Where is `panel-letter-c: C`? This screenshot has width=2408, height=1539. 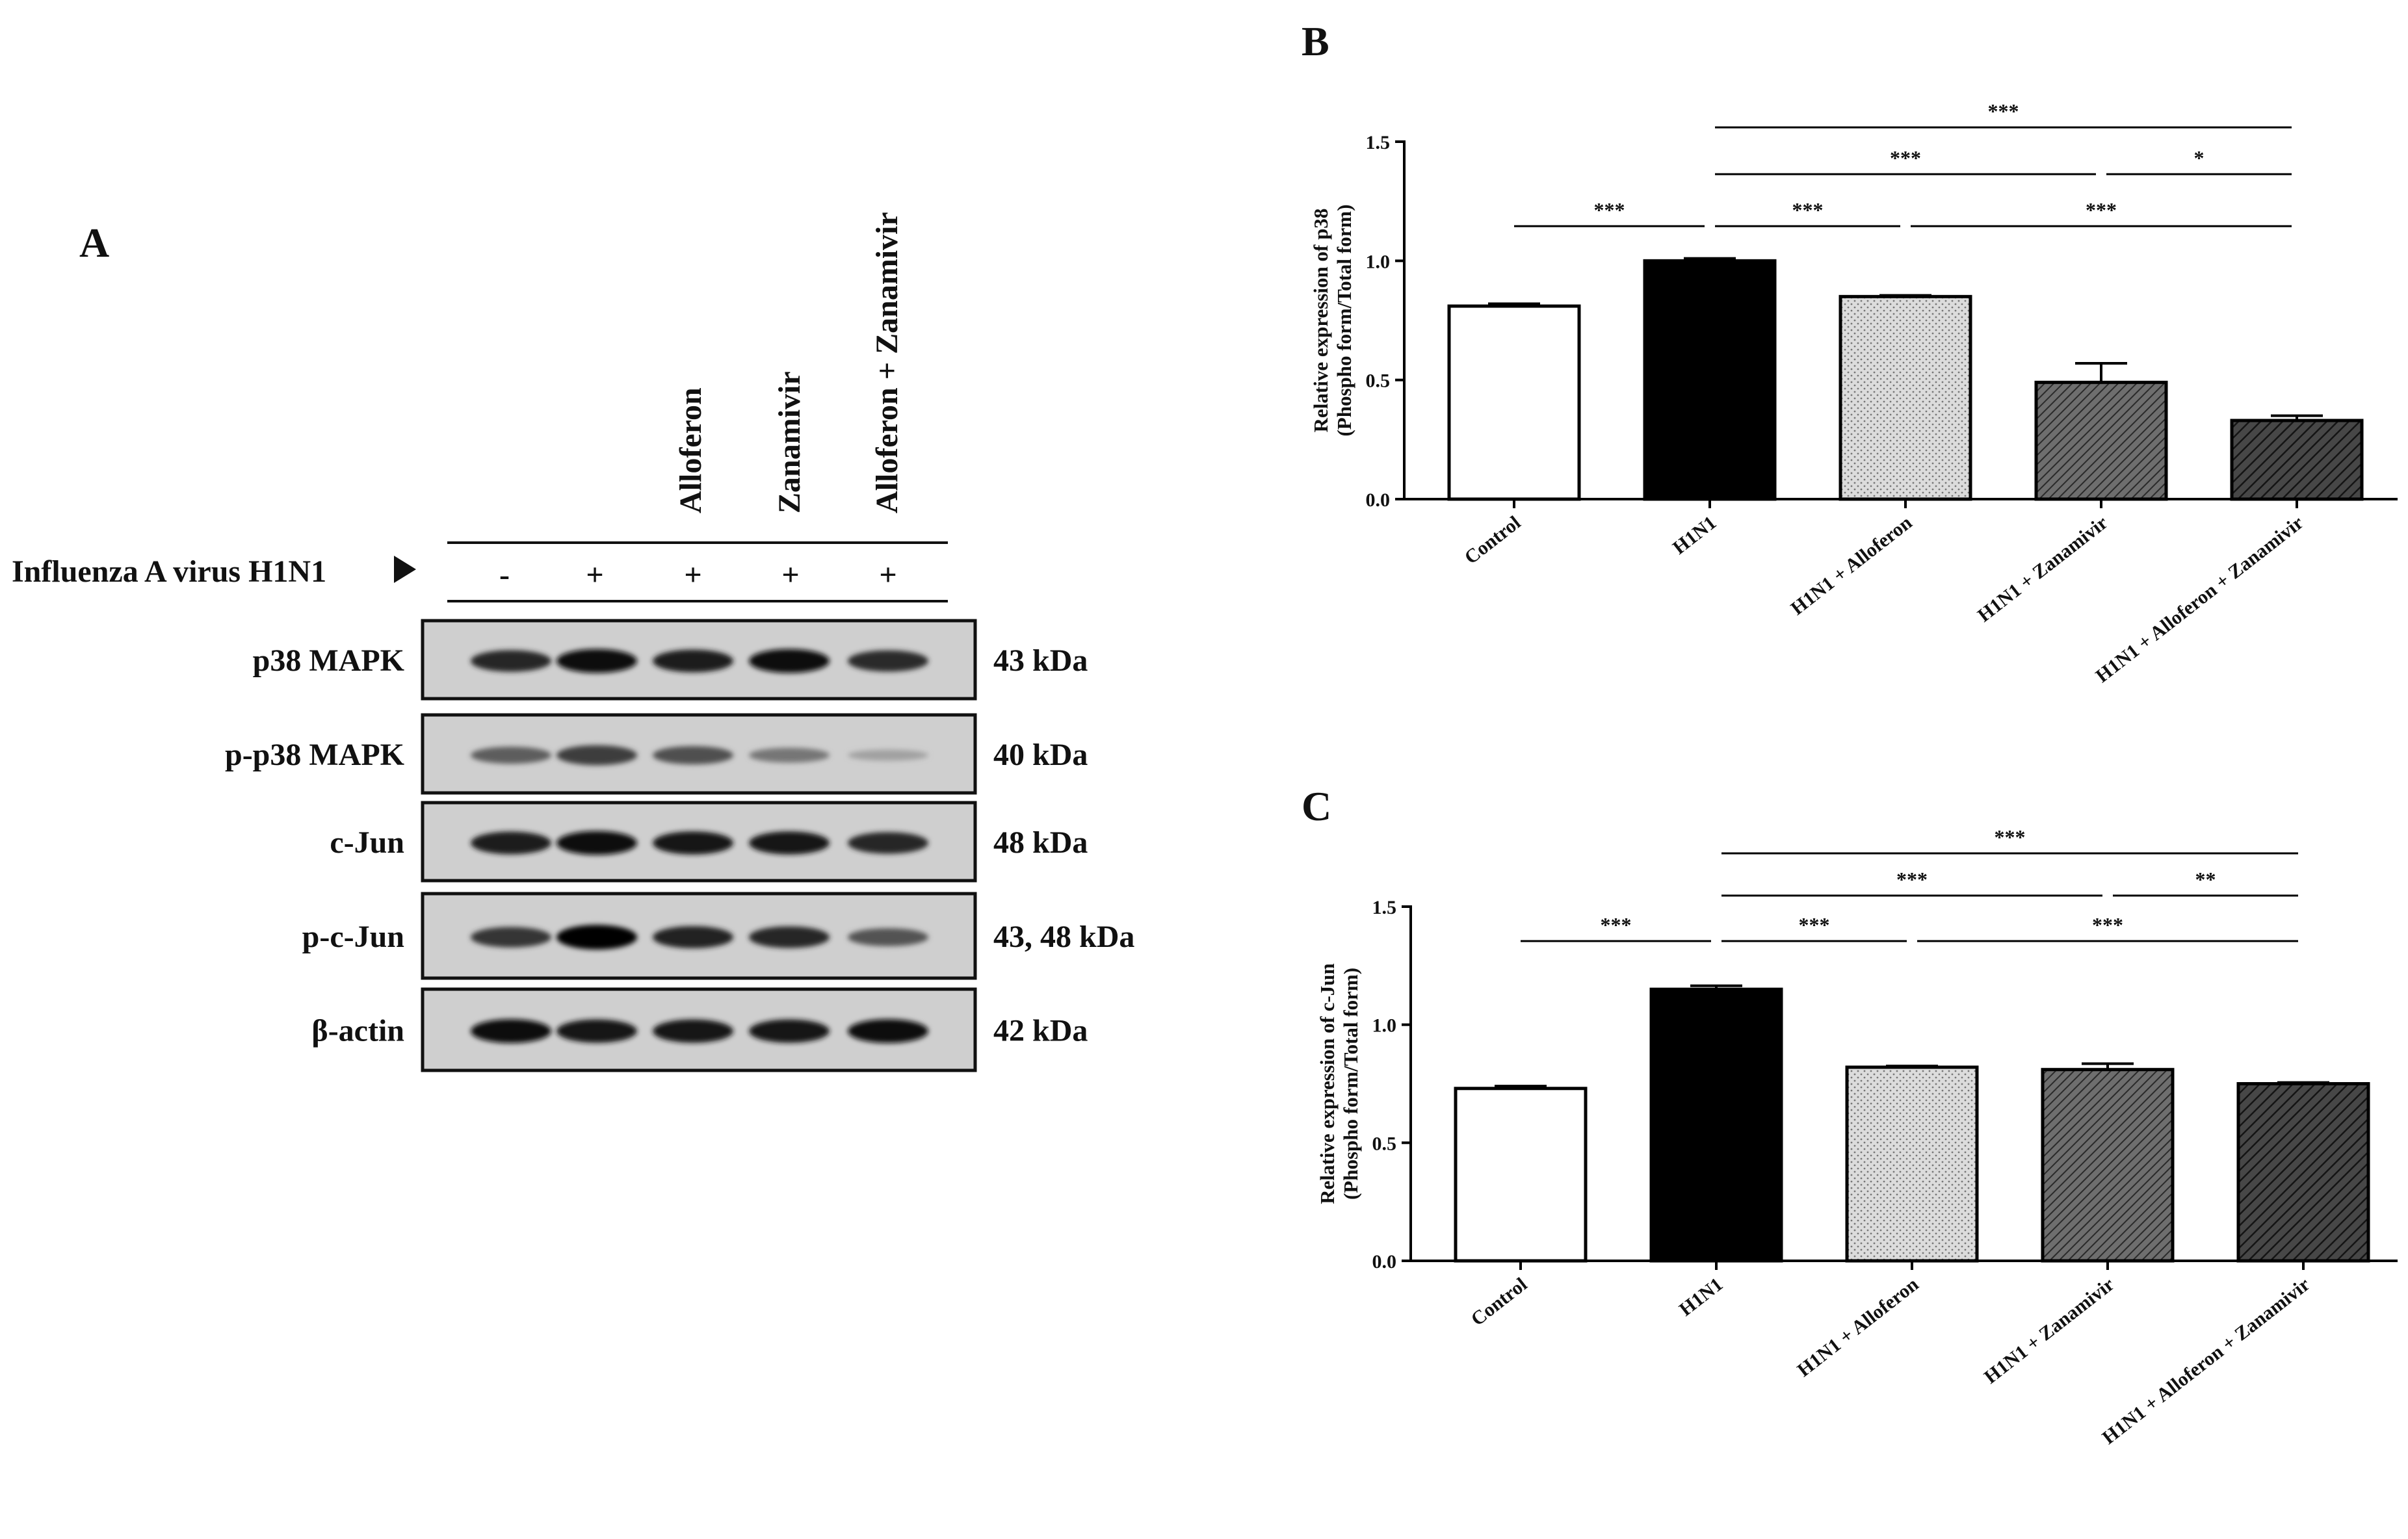 panel-letter-c: C is located at coordinates (1316, 806).